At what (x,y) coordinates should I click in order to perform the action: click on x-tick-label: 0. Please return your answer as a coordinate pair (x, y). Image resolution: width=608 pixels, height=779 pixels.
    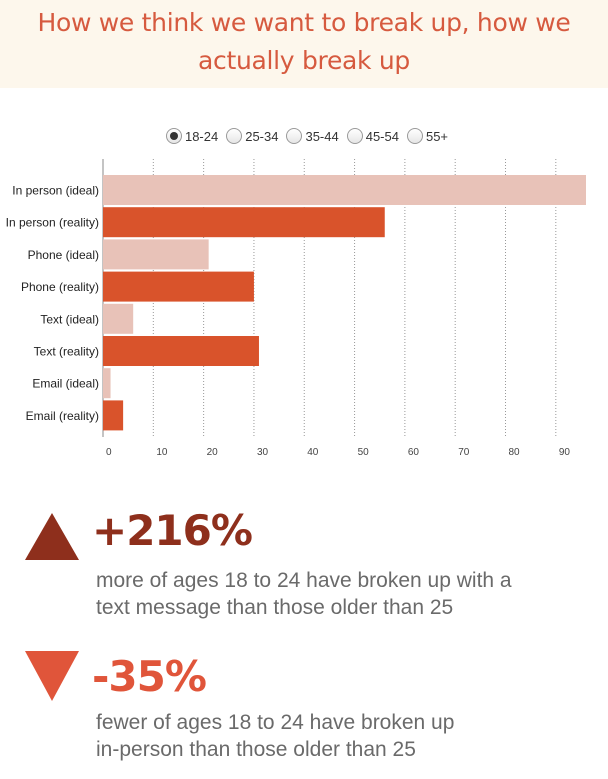
    Looking at the image, I should click on (109, 452).